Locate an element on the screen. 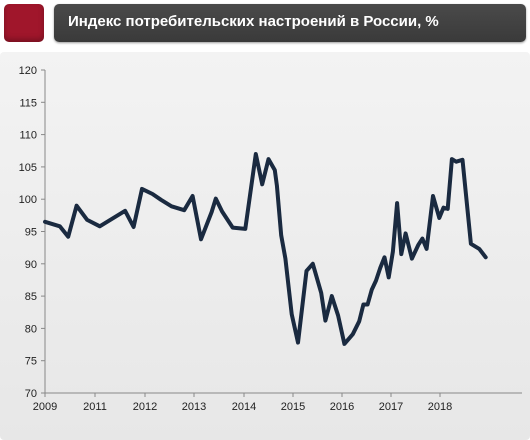 The image size is (530, 440). x-tick-label: 2017 is located at coordinates (391, 407).